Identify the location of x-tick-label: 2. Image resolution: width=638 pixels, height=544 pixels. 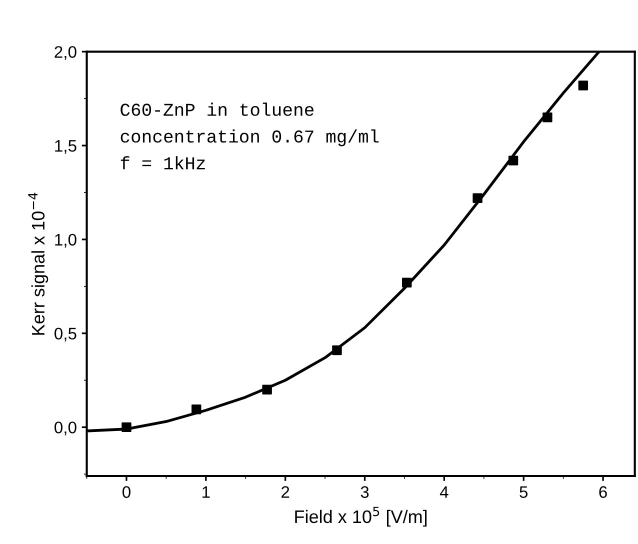
(286, 492).